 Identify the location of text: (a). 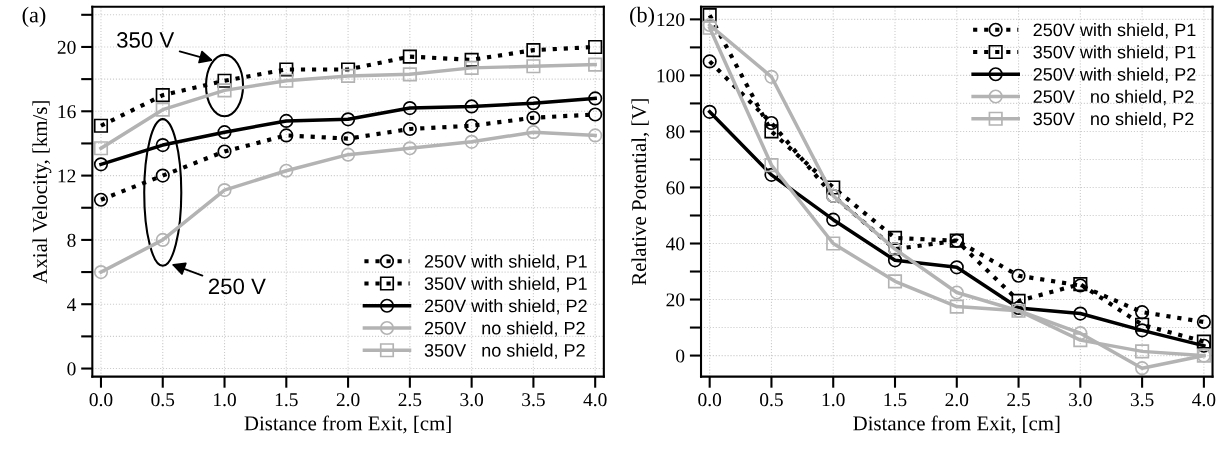
(34, 16).